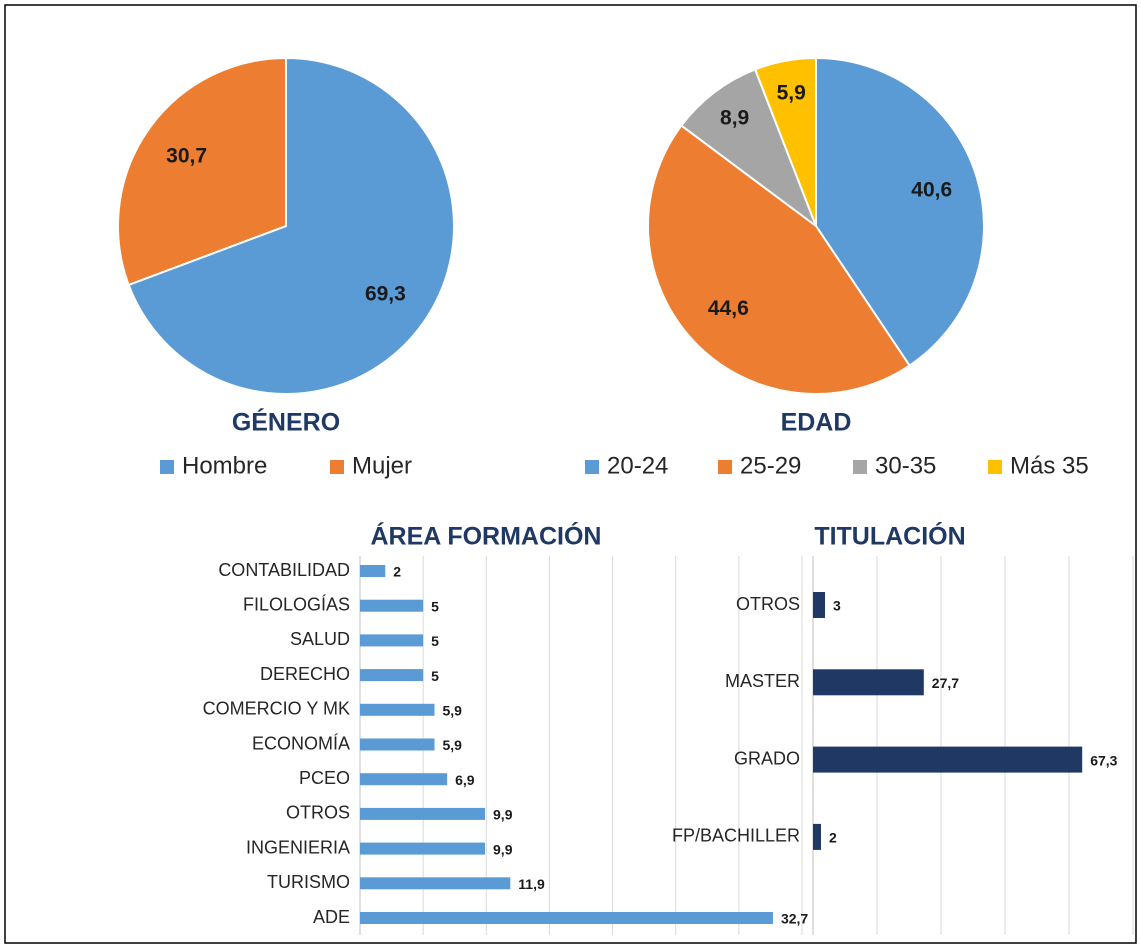 The image size is (1141, 948). What do you see at coordinates (728, 308) in the screenshot?
I see `pie-label: 44,6` at bounding box center [728, 308].